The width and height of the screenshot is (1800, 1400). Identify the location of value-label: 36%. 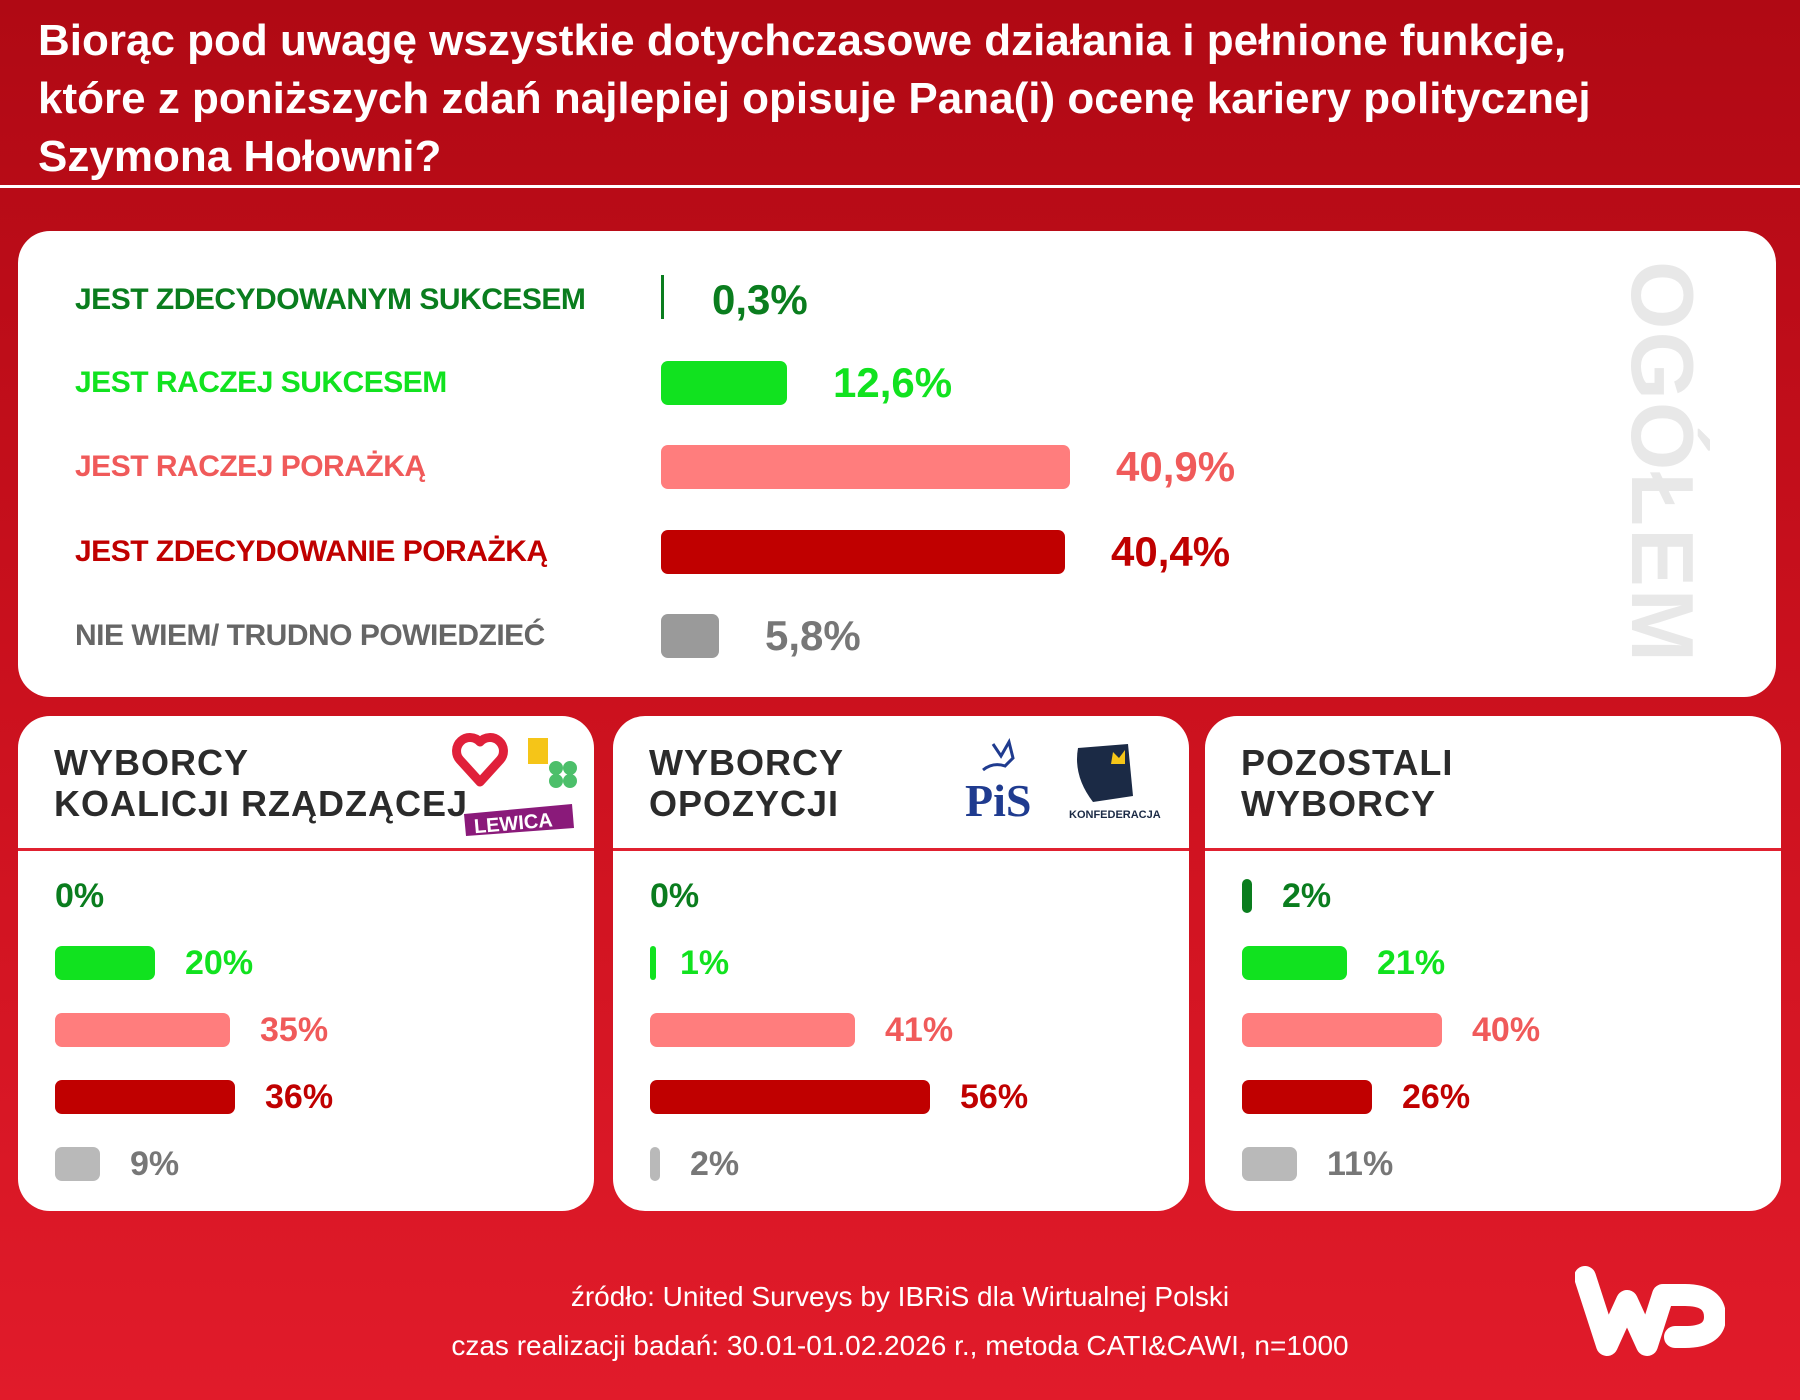
(299, 1097).